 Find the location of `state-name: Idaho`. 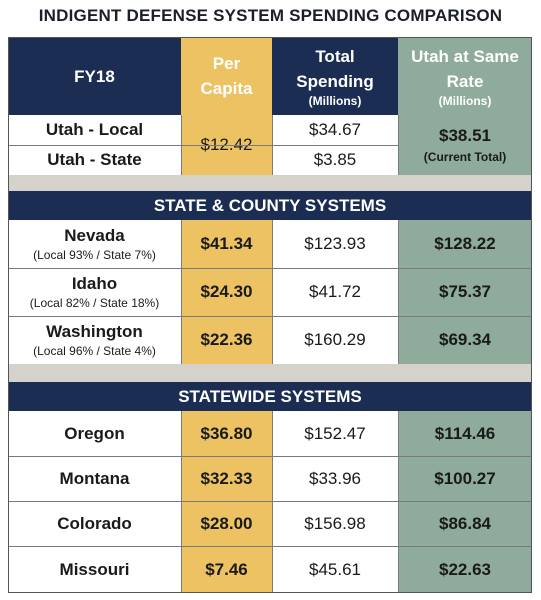

state-name: Idaho is located at coordinates (94, 283).